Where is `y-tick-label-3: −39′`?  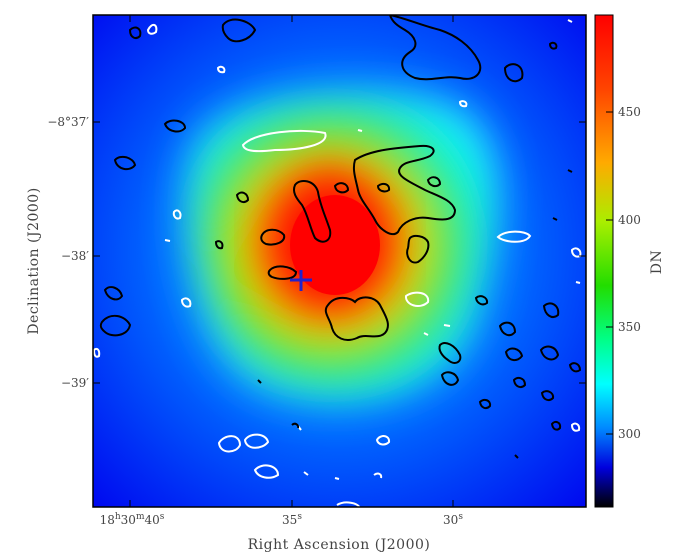
y-tick-label-3: −39′ is located at coordinates (75, 383).